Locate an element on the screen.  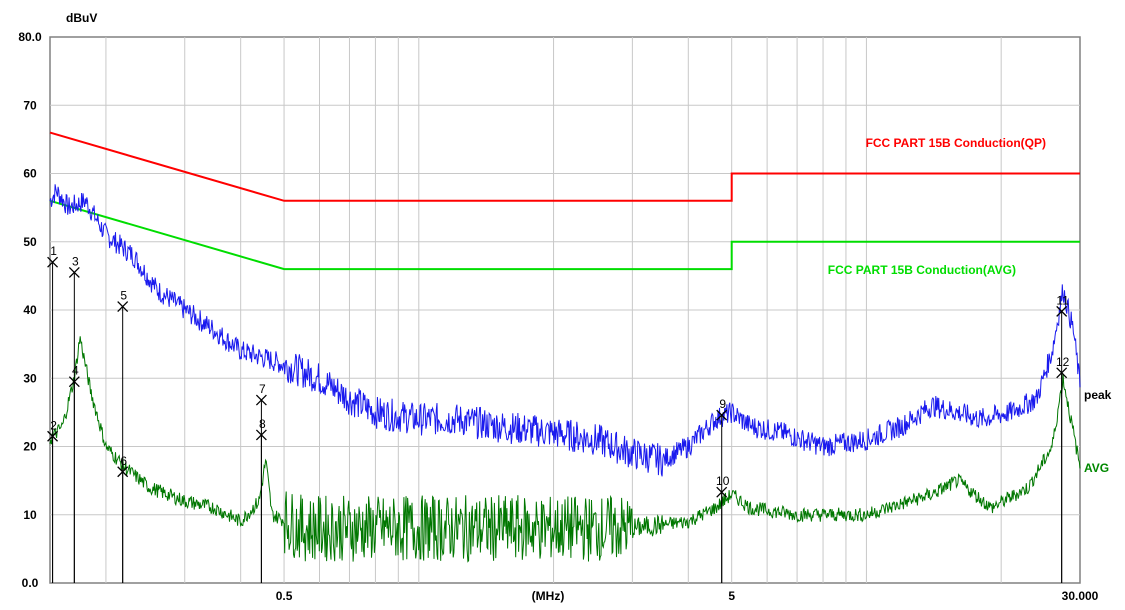
y-tick-label: 10 is located at coordinates (30, 515).